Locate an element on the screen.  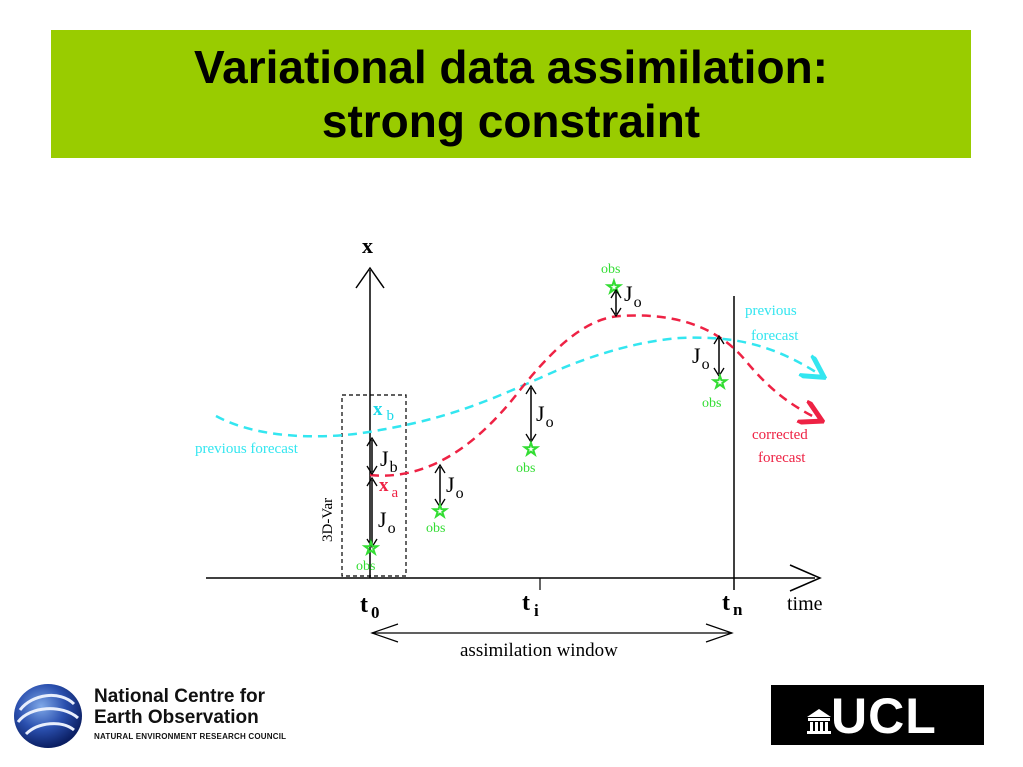
slide-title-line-2: strong constraint is located at coordinates (511, 121).